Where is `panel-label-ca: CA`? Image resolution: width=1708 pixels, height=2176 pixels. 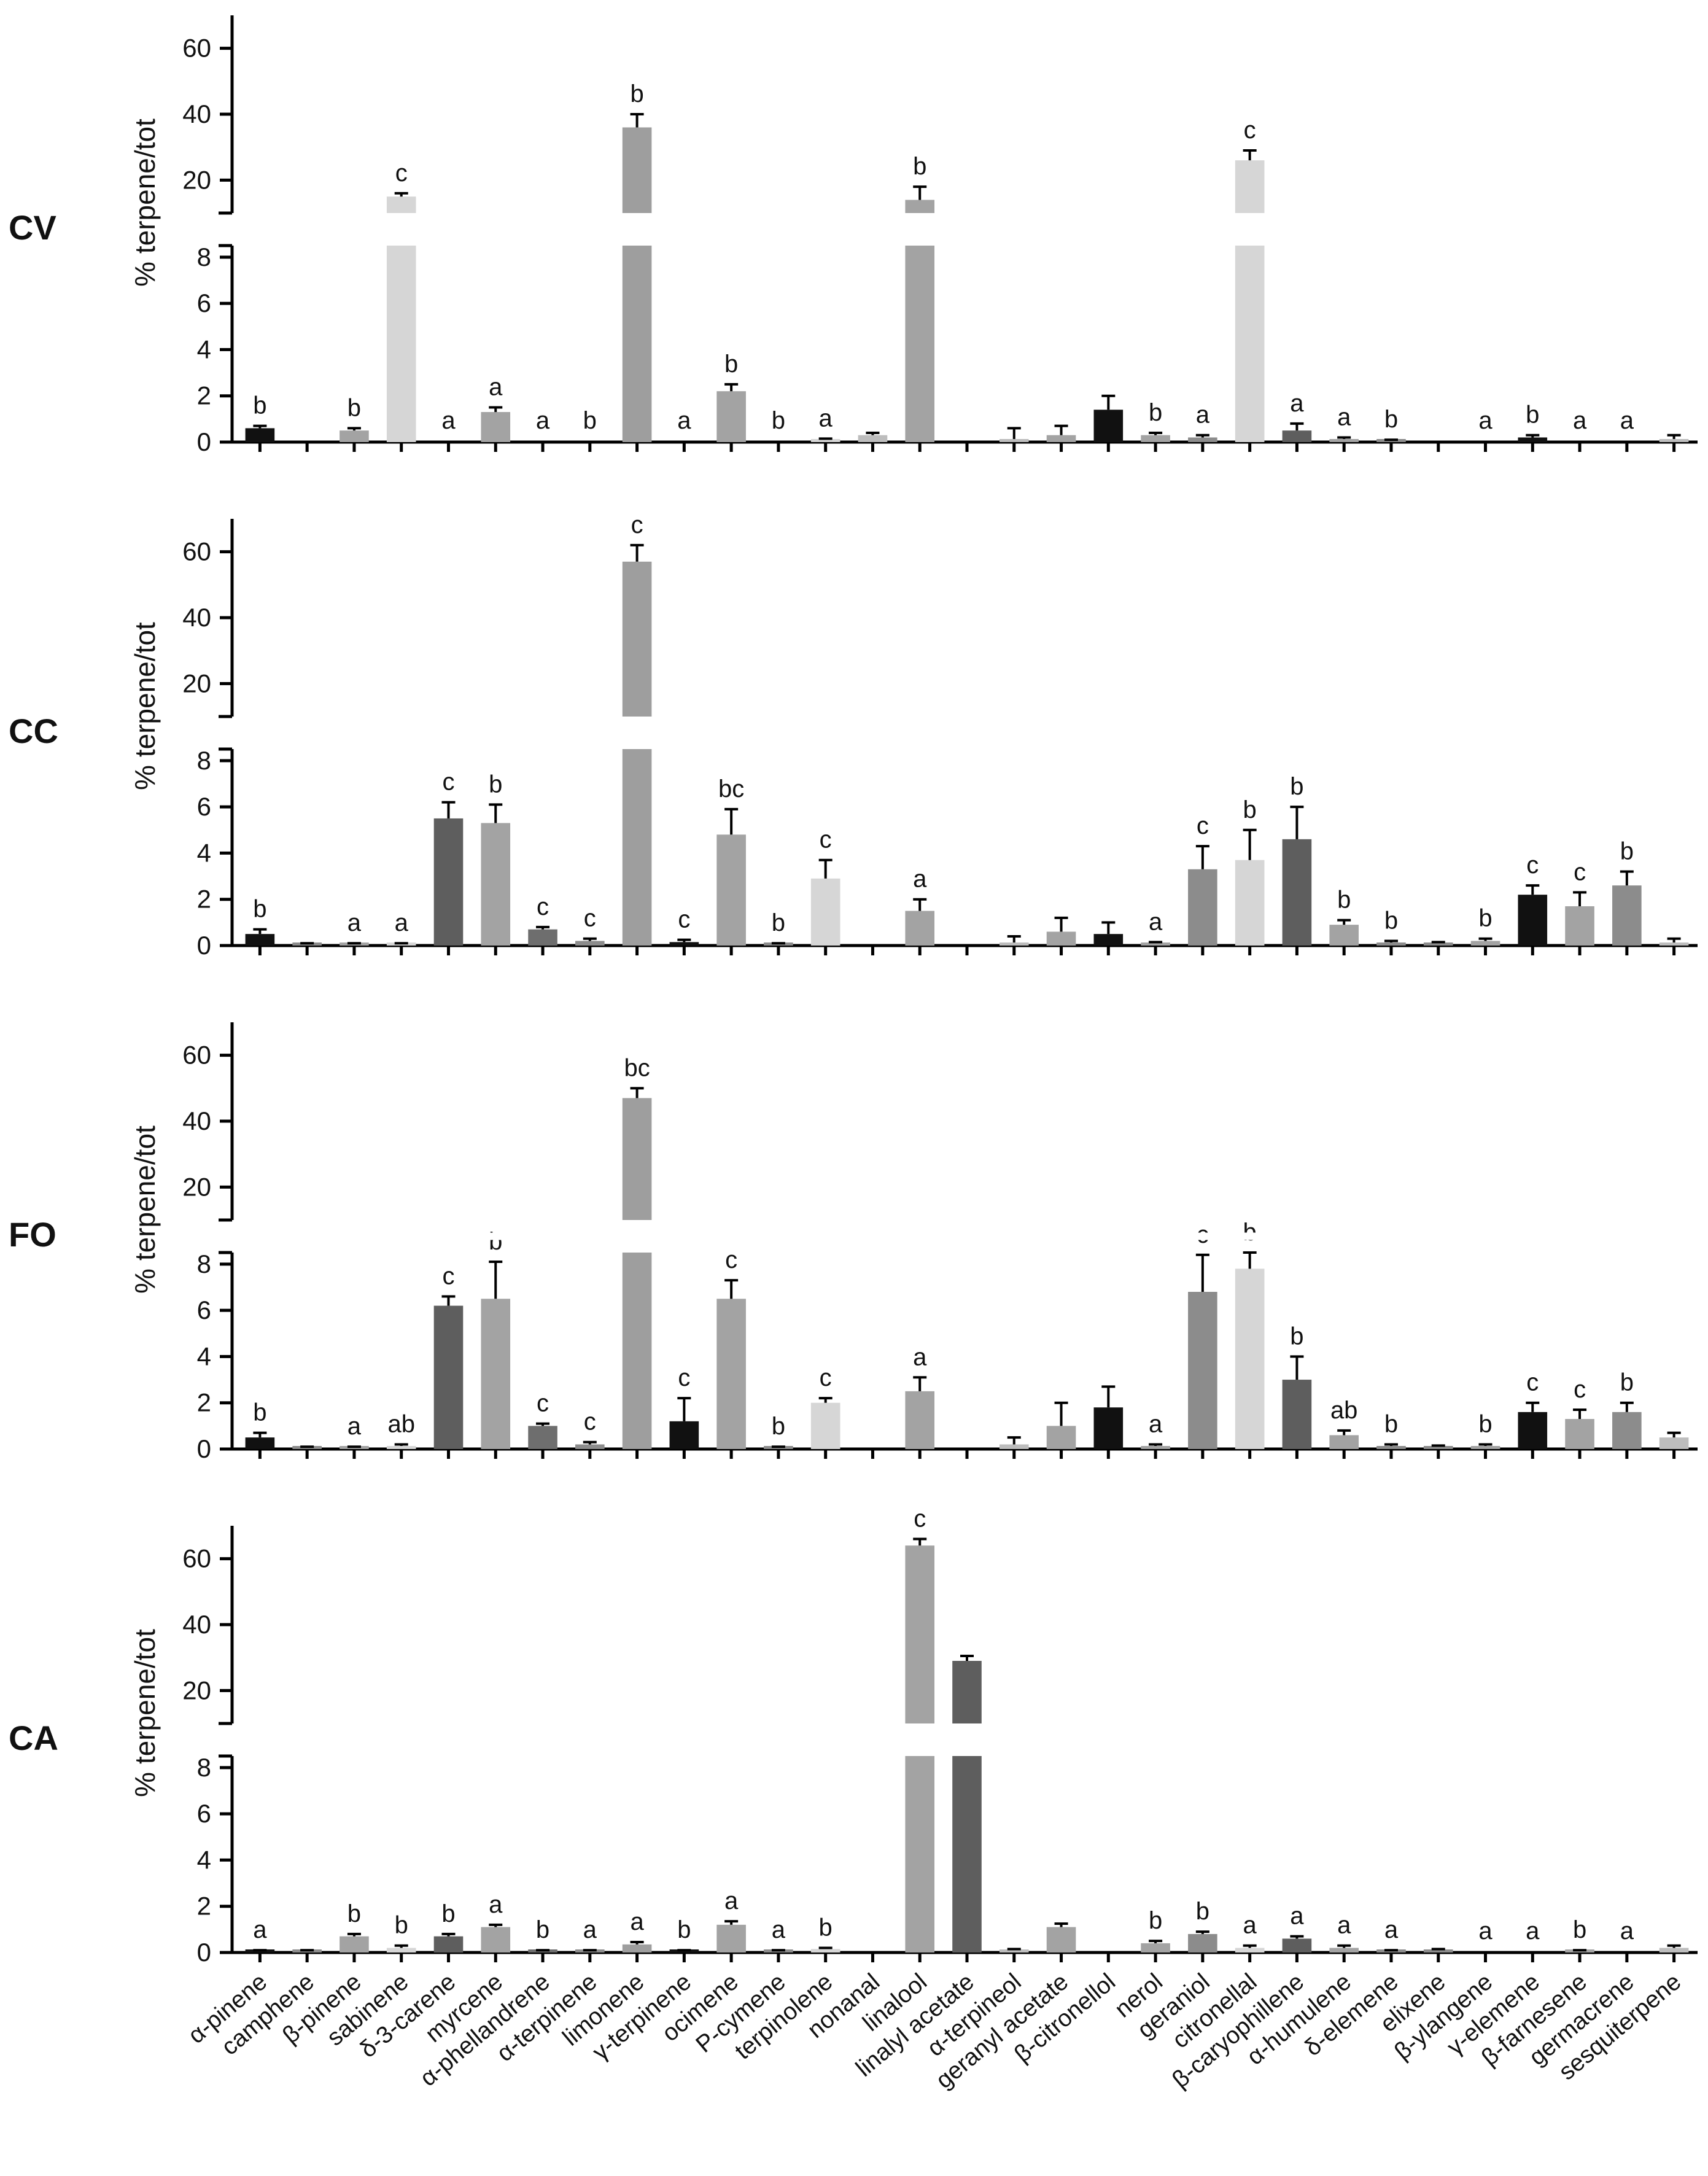 panel-label-ca: CA is located at coordinates (33, 1738).